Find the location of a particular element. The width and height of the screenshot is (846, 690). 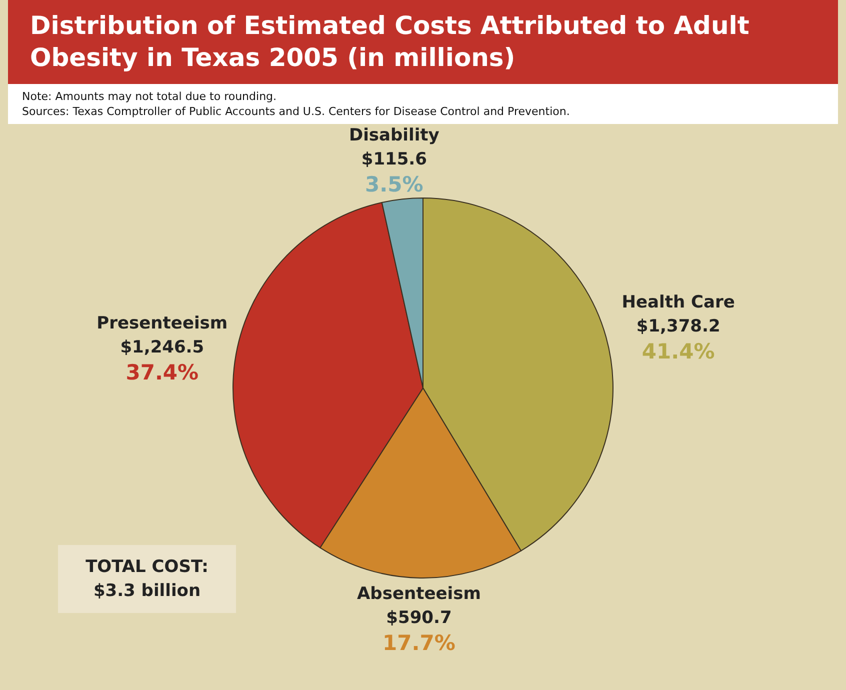

chart-subtitle: Note: Amounts may not total due to rounding. is located at coordinates (150, 96).